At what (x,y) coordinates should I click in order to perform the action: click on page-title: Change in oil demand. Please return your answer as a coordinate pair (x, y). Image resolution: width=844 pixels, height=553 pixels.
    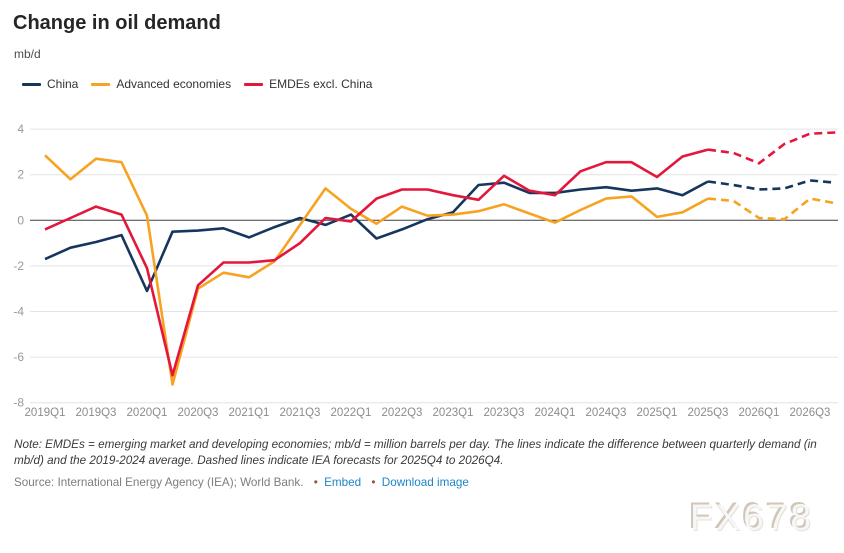
    Looking at the image, I should click on (117, 23).